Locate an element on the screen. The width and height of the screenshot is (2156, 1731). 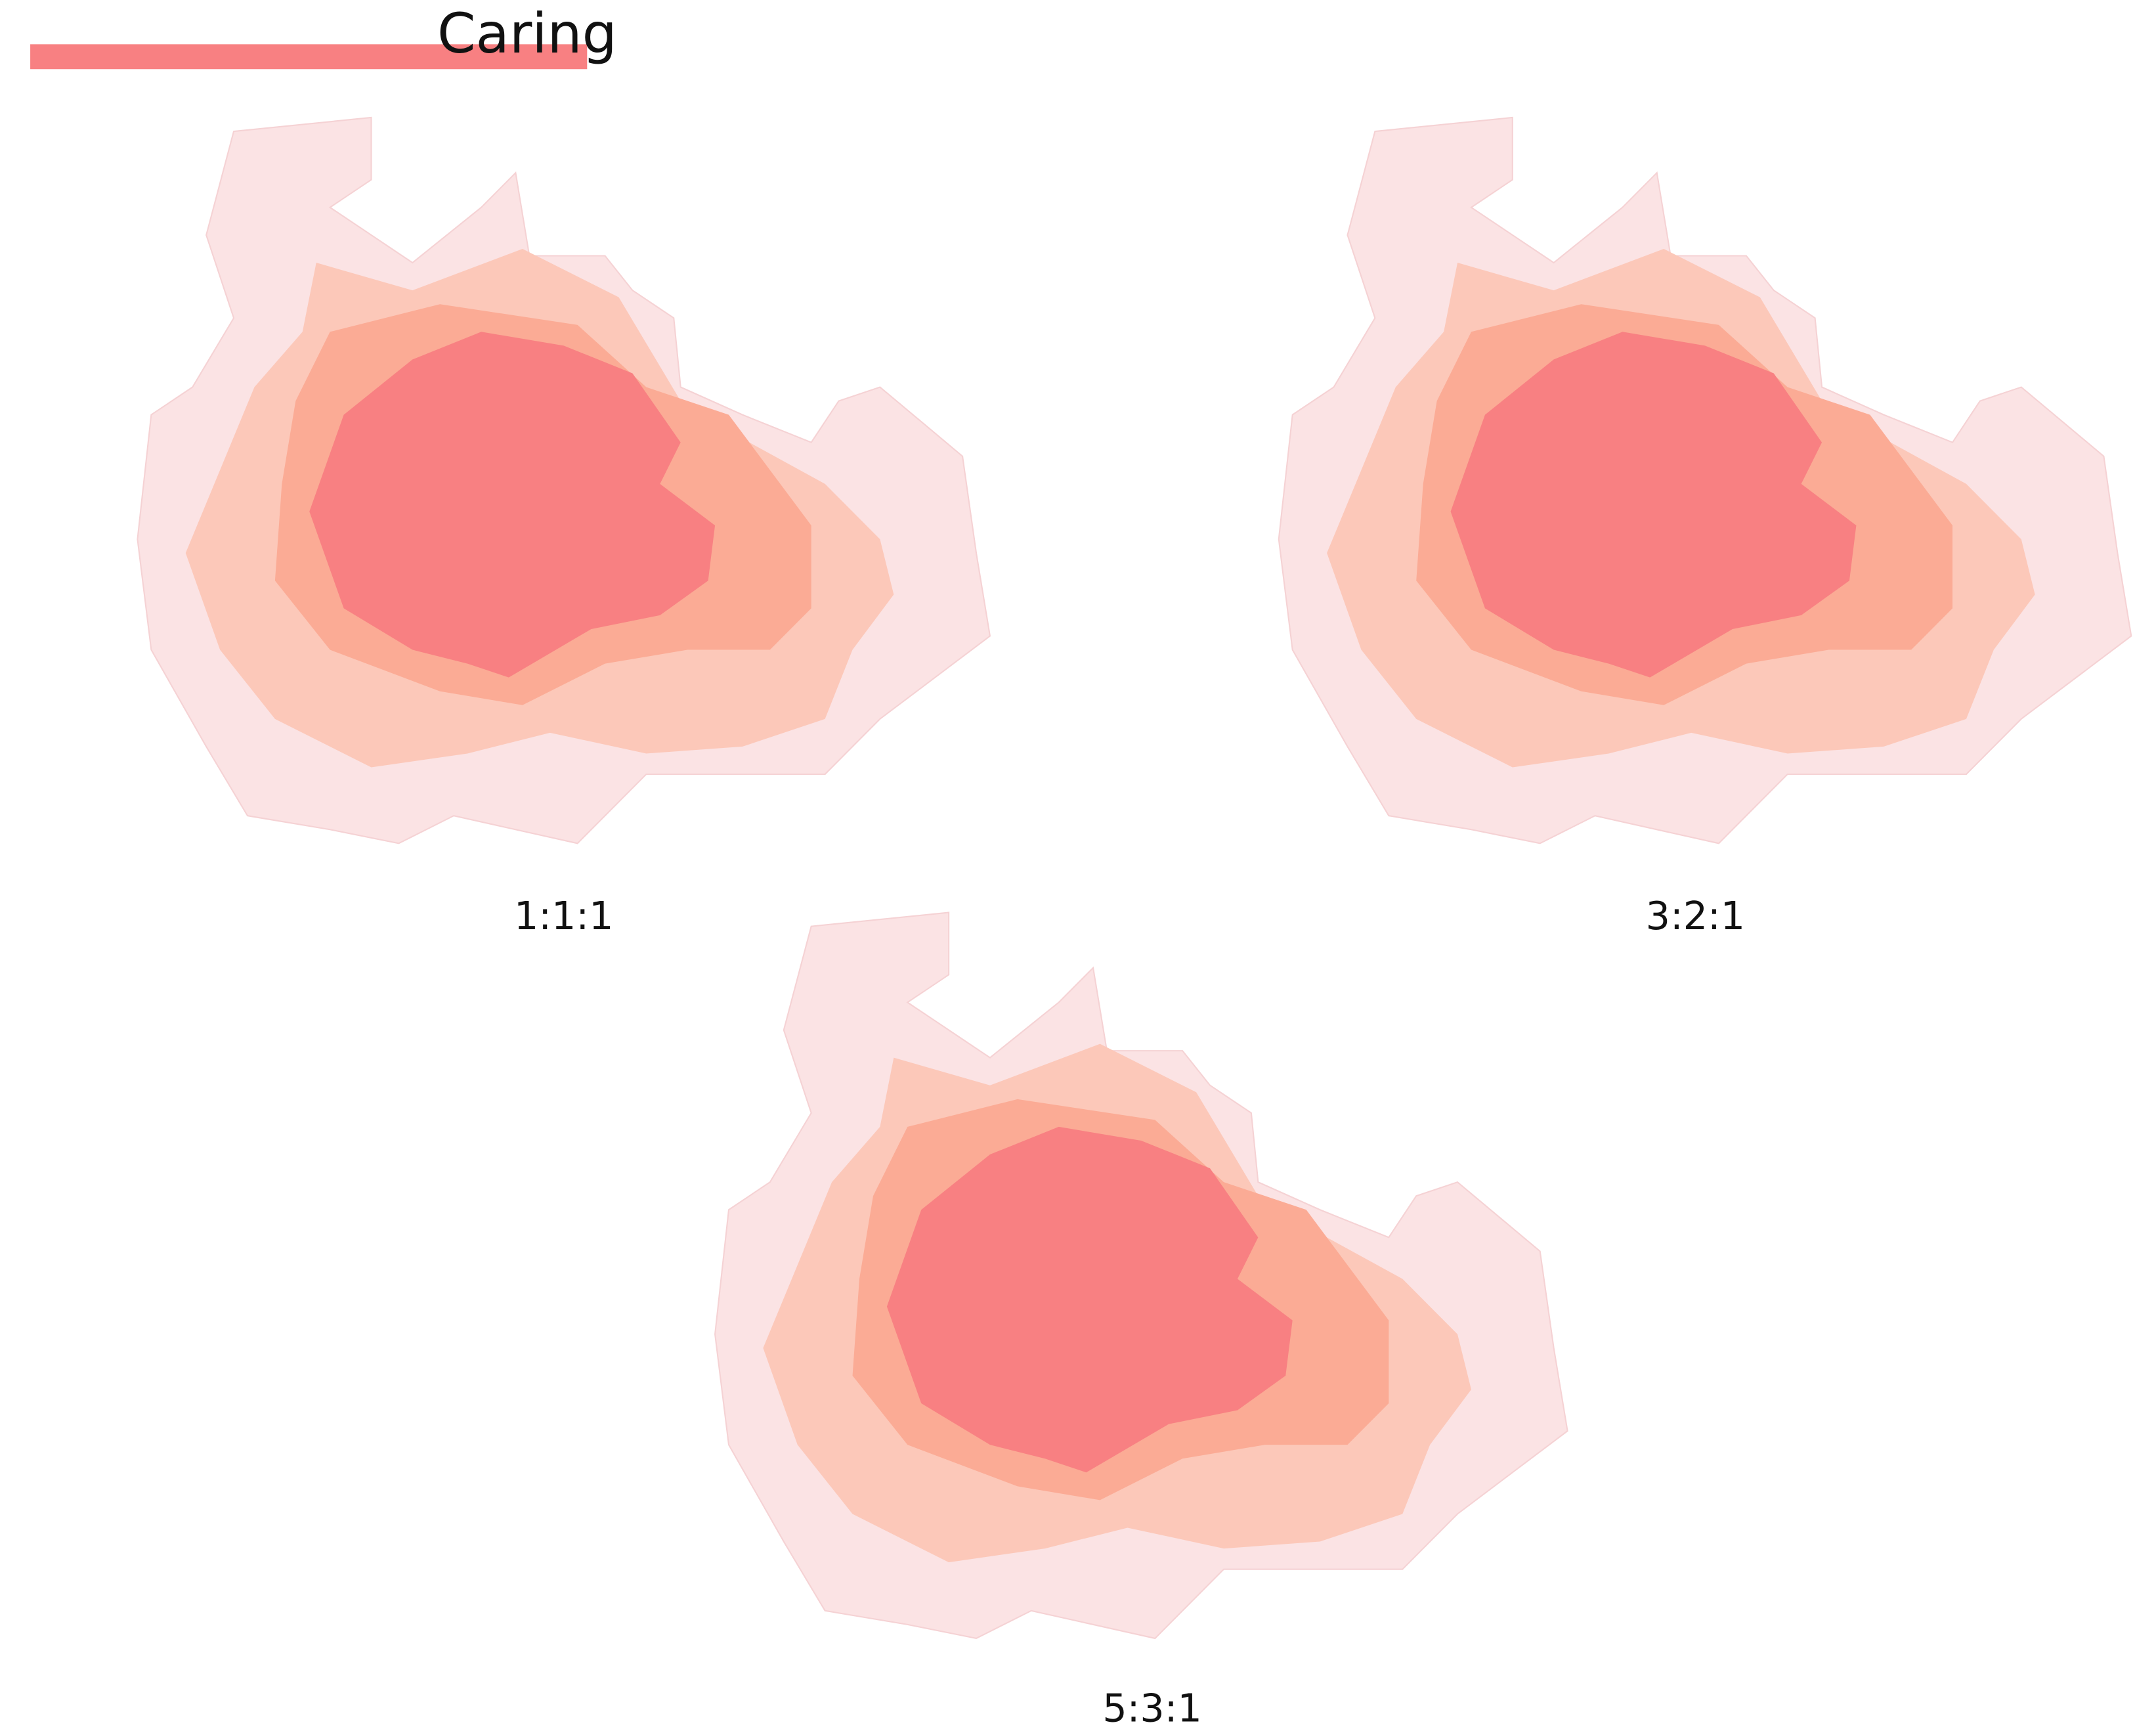
title: Caring is located at coordinates (527, 33).